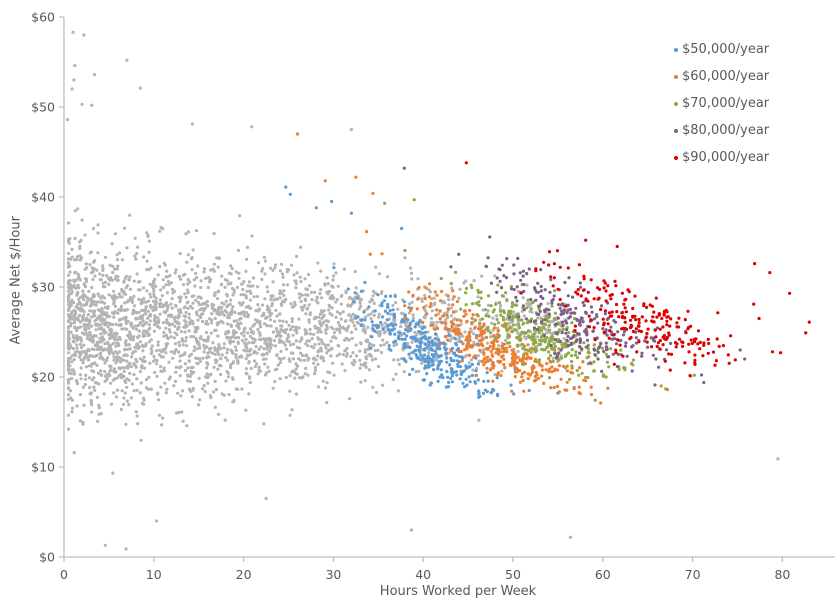 This screenshot has width=839, height=608. I want to click on legend-label: $90,000/year, so click(726, 157).